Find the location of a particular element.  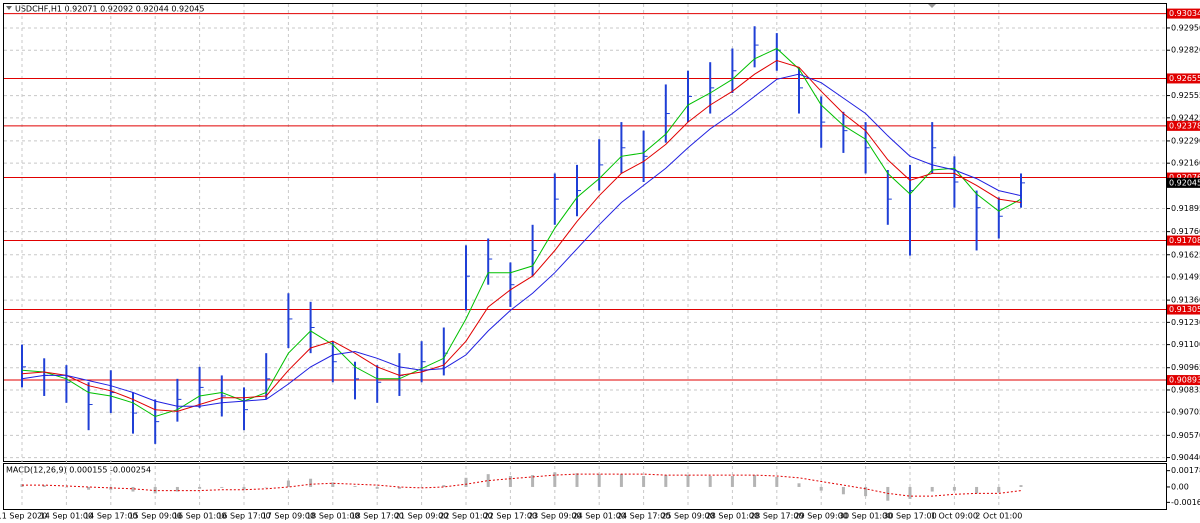

y-tick-label: 0.90440 is located at coordinates (1185, 457).